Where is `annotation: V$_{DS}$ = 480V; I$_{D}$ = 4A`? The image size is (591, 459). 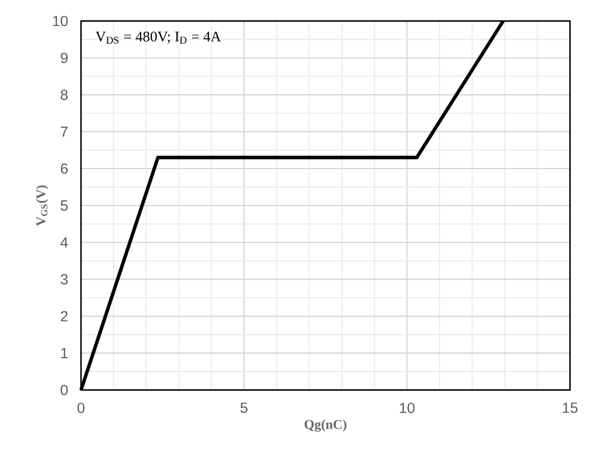 annotation: V$_{DS}$ = 480V; I$_{D}$ = 4A is located at coordinates (158, 38).